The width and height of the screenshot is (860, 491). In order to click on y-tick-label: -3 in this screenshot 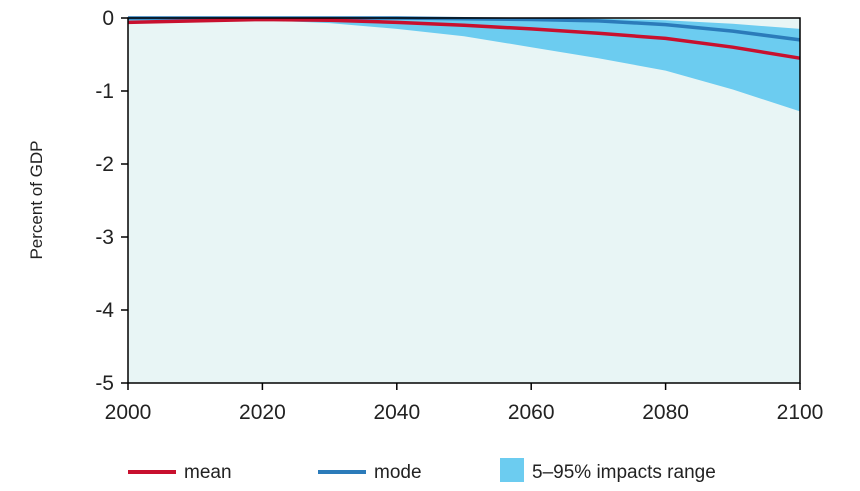, I will do `click(104, 237)`.